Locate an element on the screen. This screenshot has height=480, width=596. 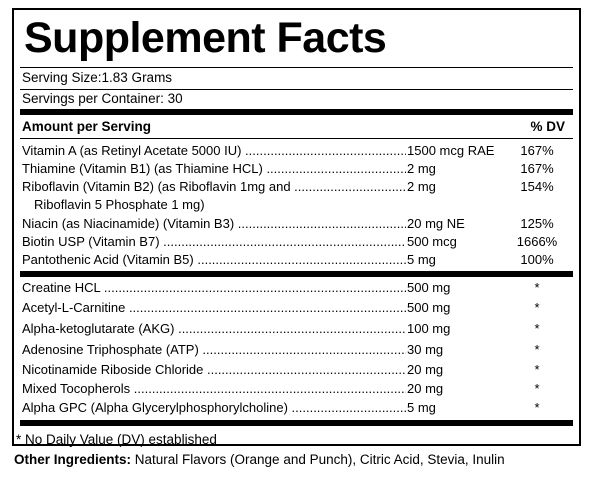
ingredient-name: Alpha-ketoglutarate (AKG) is located at coordinates (98, 328).